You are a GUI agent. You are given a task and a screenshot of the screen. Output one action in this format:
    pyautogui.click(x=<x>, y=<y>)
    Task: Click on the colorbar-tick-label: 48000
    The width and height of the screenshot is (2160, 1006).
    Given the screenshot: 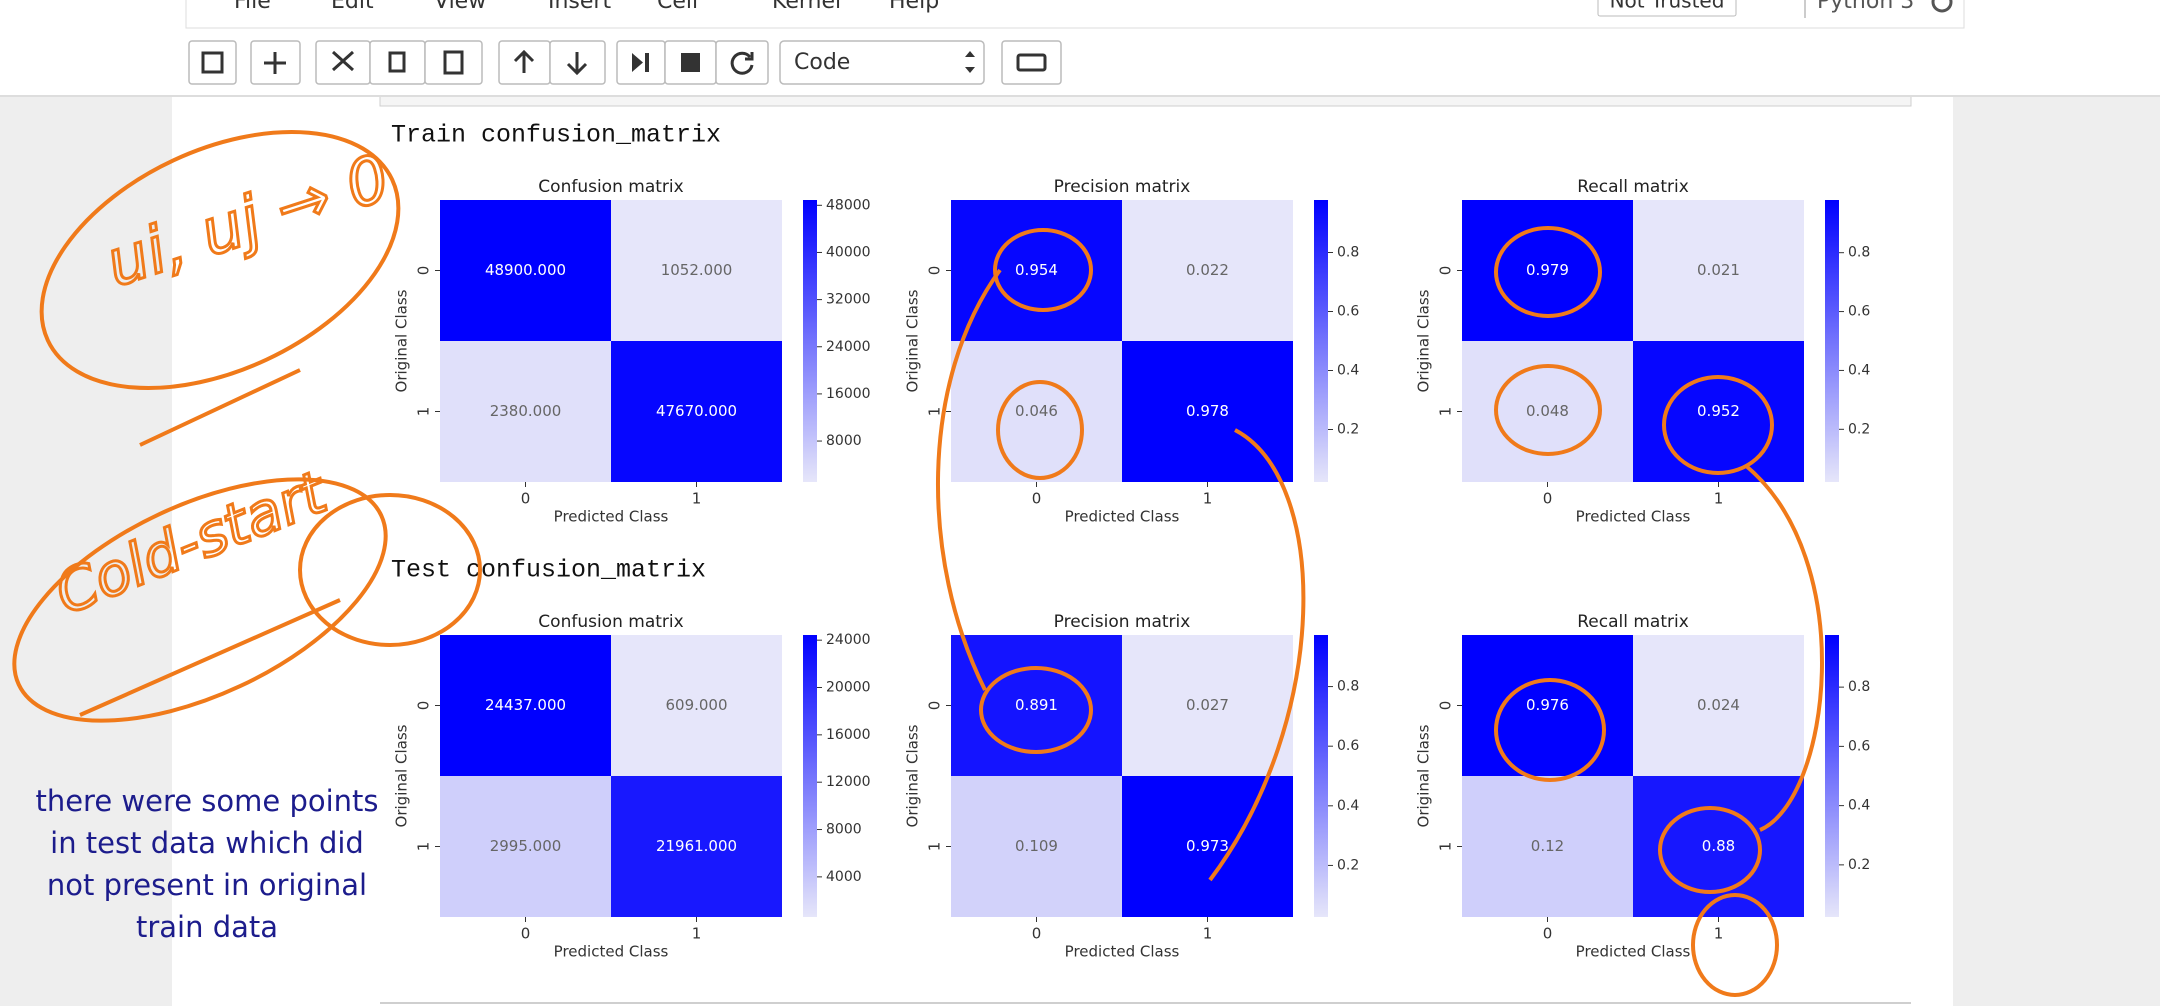 What is the action you would take?
    pyautogui.click(x=848, y=205)
    